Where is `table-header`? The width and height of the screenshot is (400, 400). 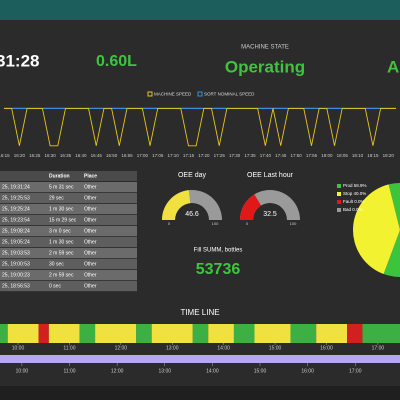 table-header is located at coordinates (68, 176).